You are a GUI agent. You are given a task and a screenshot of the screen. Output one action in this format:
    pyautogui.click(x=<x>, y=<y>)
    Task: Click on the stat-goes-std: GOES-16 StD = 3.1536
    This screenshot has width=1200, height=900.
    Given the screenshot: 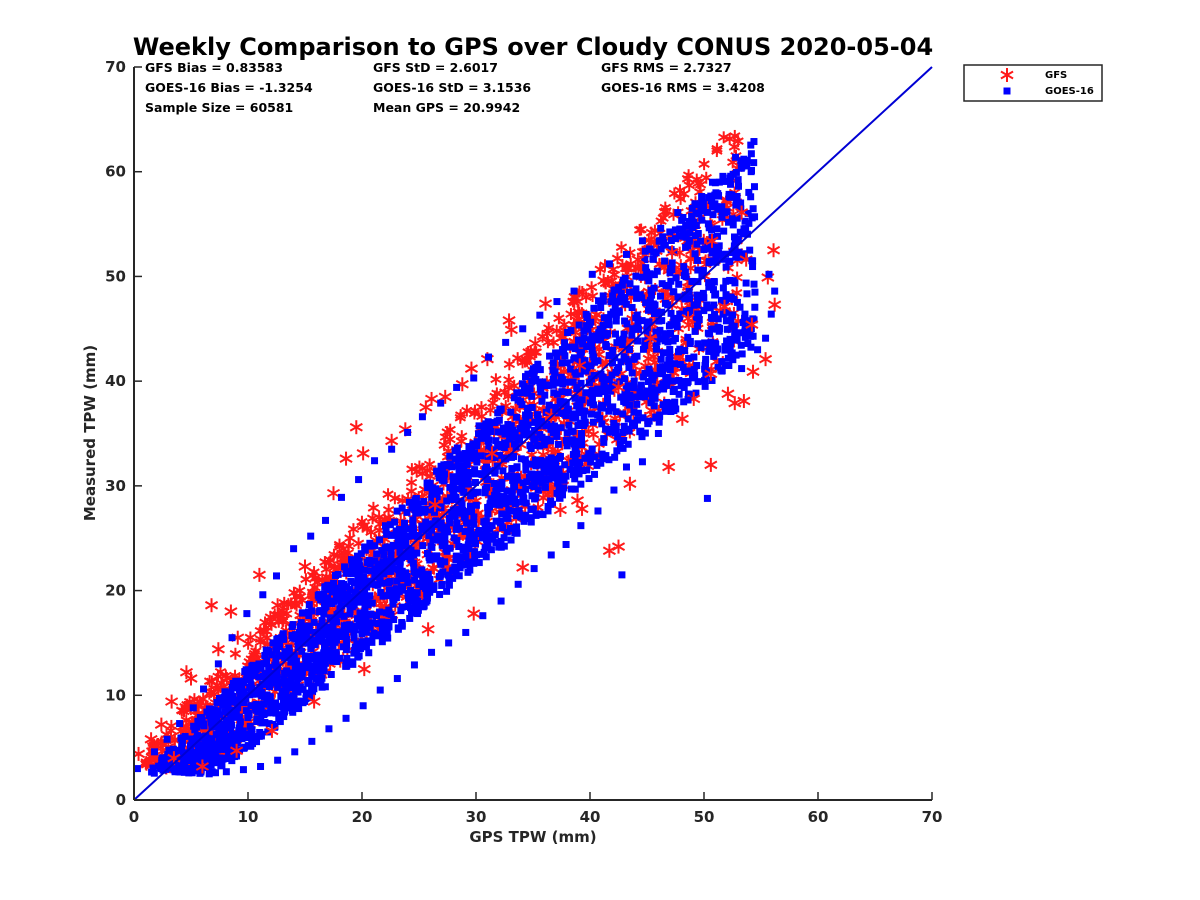 What is the action you would take?
    pyautogui.click(x=452, y=87)
    